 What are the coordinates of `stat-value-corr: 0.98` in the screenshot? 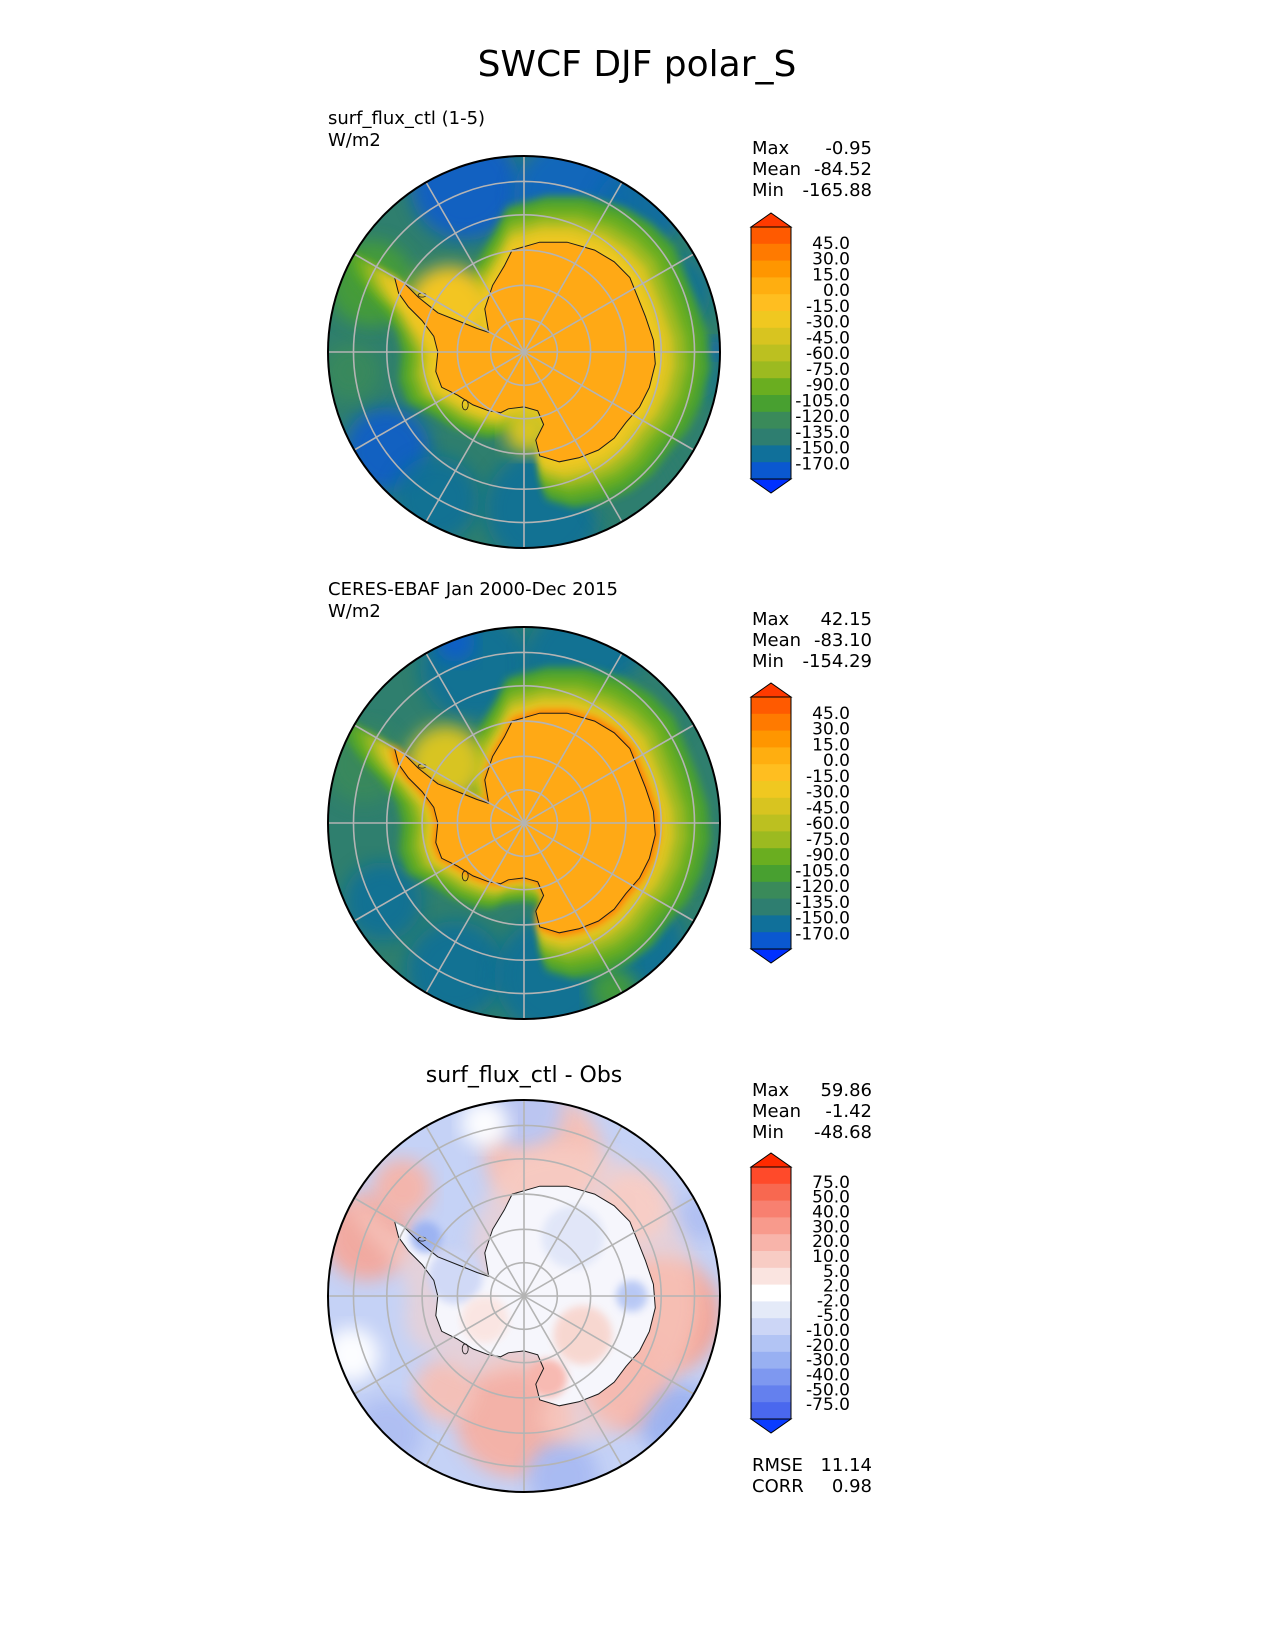 It's located at (852, 1486).